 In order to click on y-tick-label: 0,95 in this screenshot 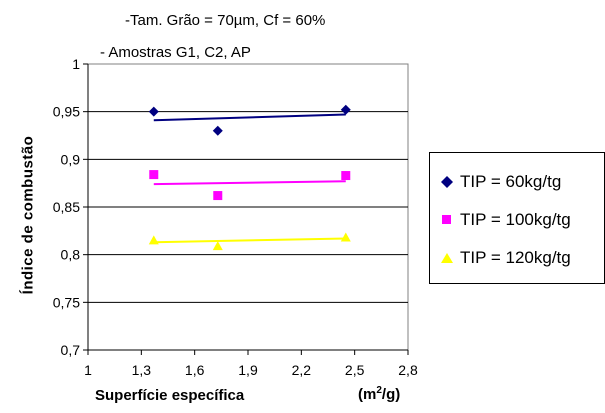, I will do `click(66, 112)`.